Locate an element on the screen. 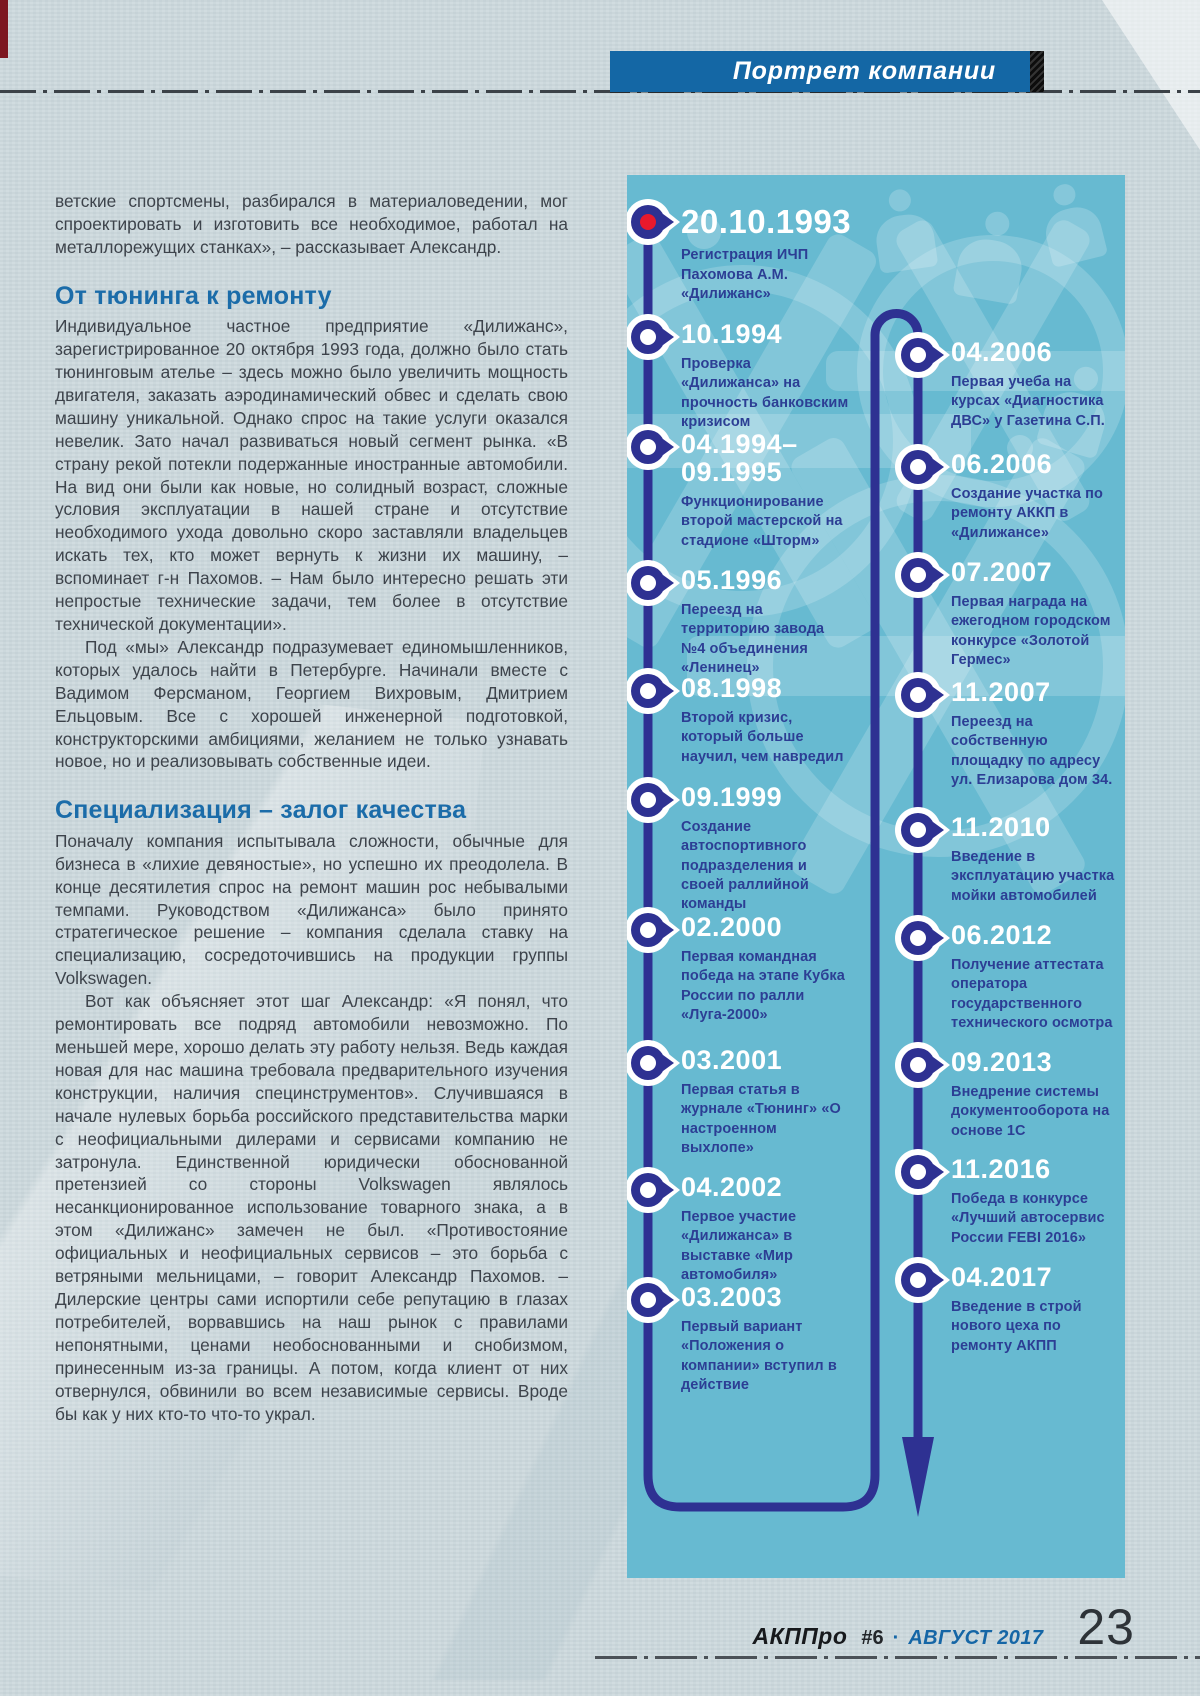  timeline-date: 04.1994–09.1995 is located at coordinates (739, 458).